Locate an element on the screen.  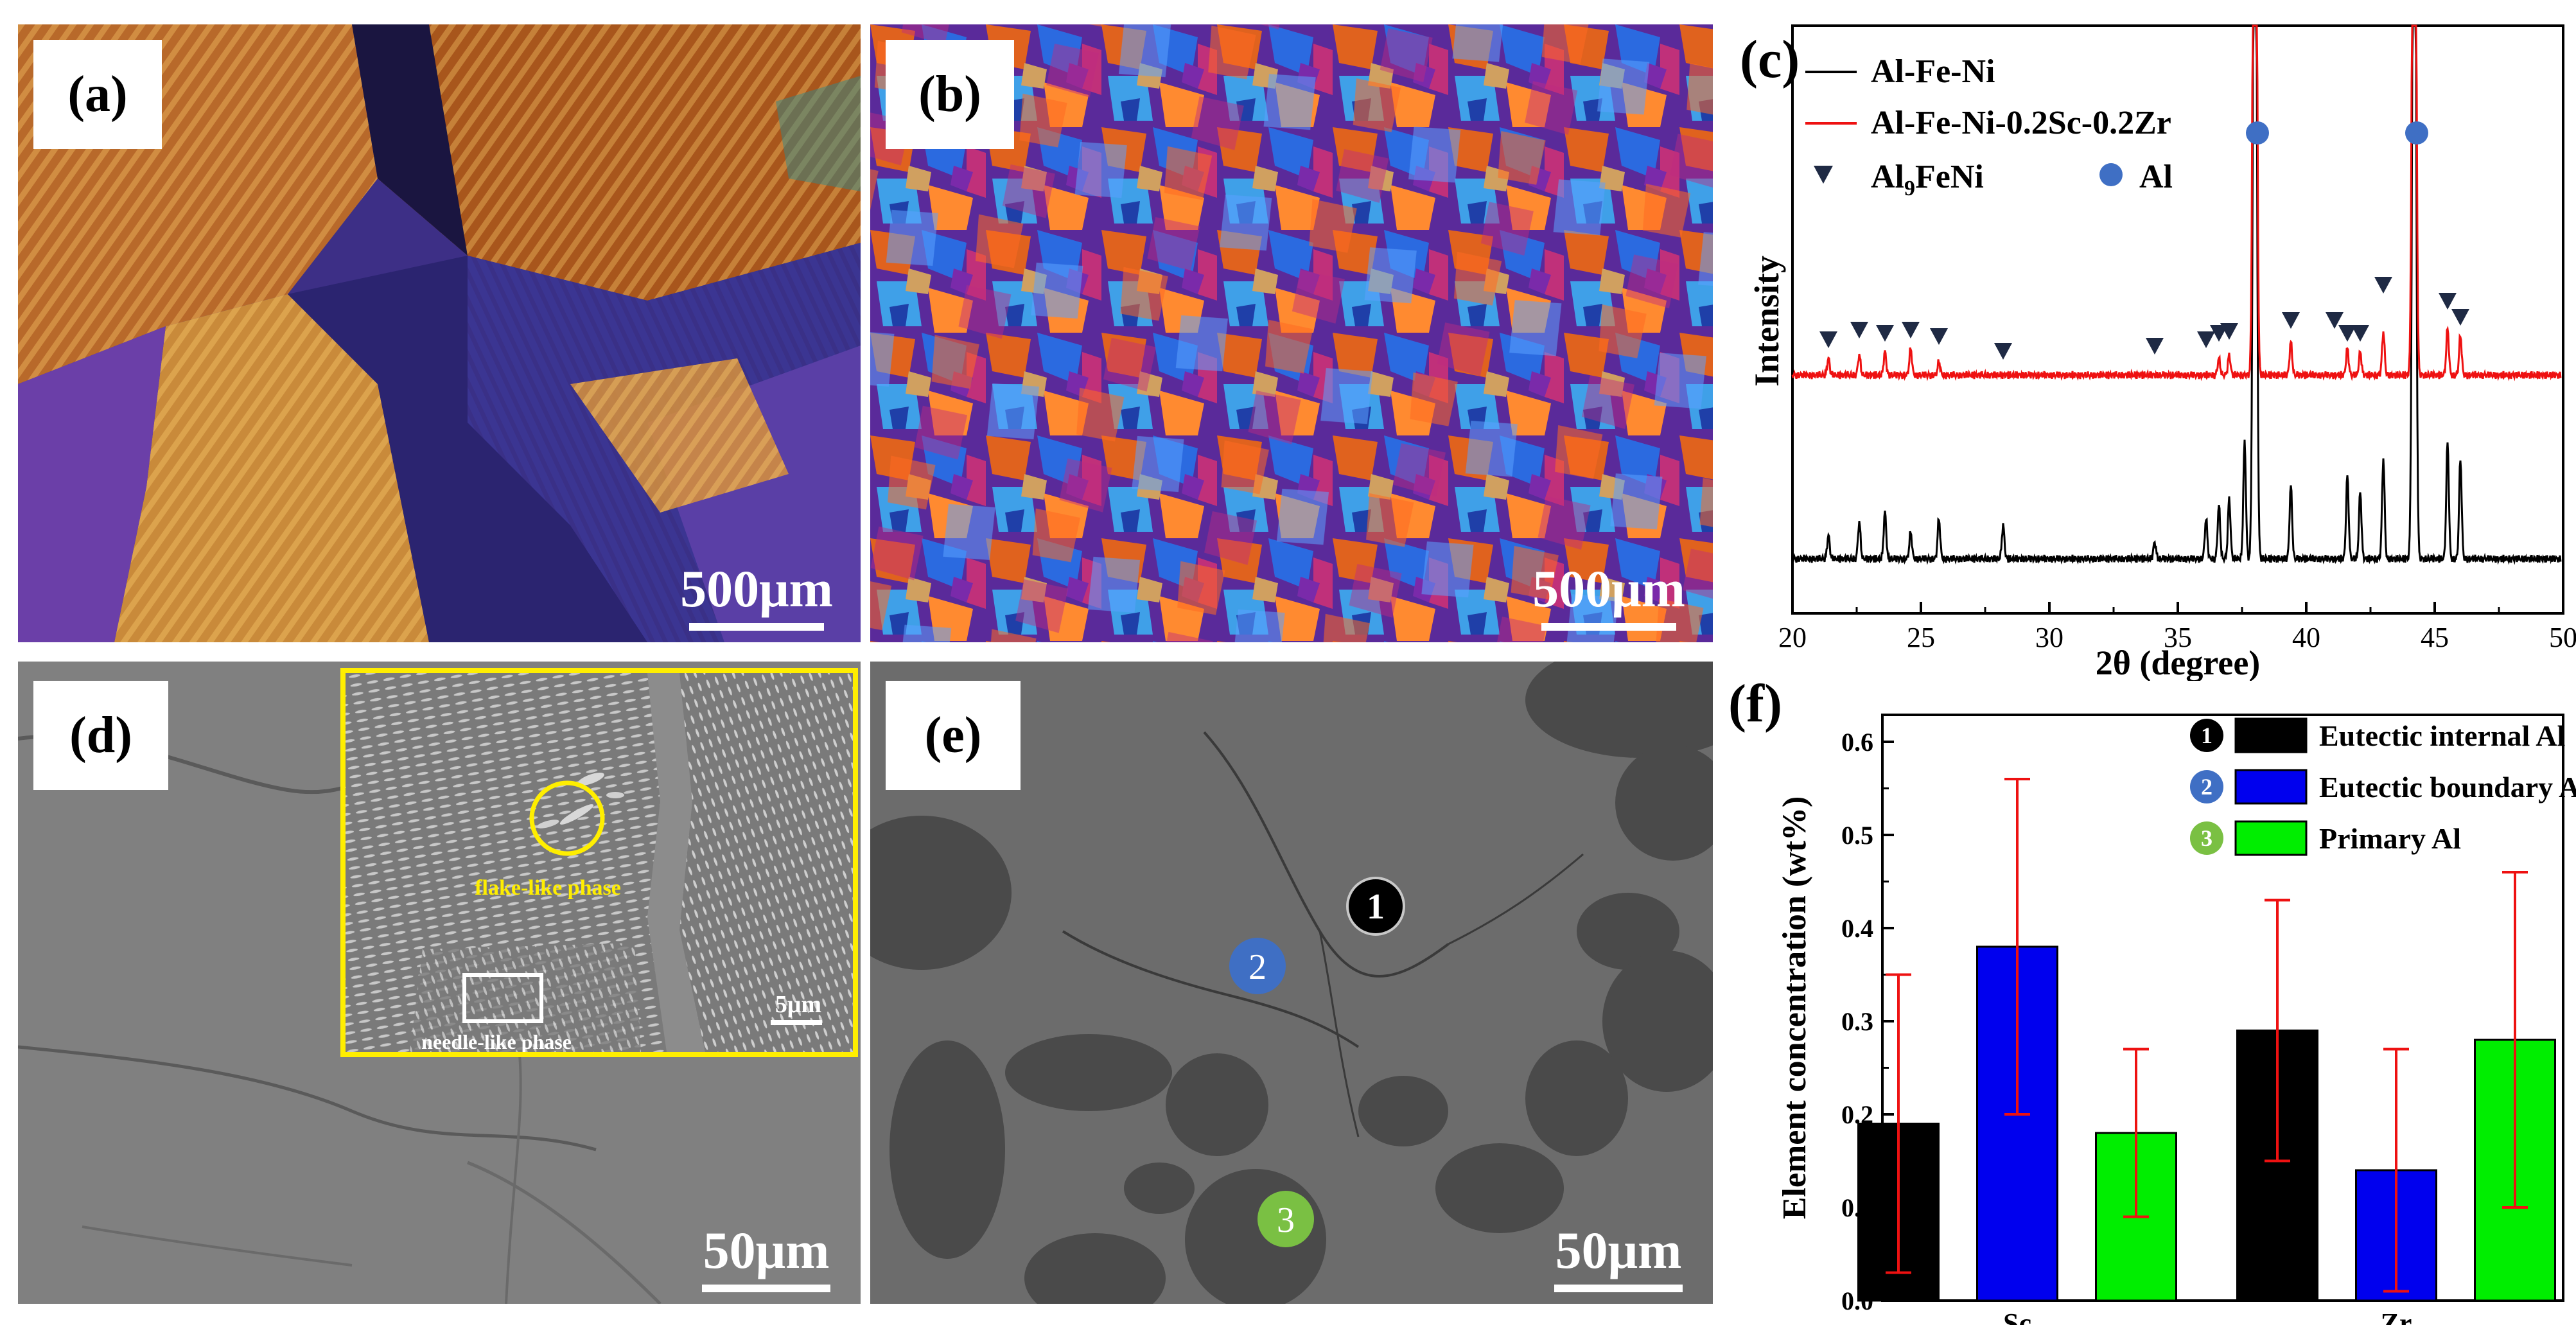
panel-d-scale-bar-line is located at coordinates (766, 1288).